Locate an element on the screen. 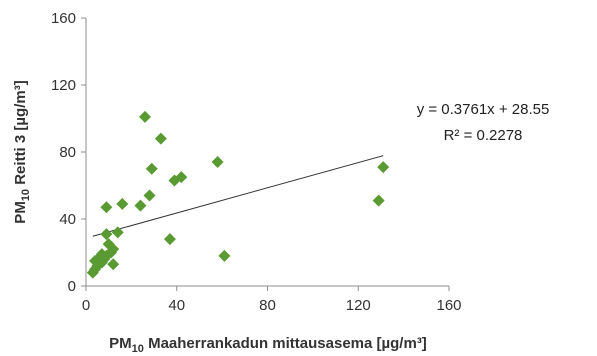 The width and height of the screenshot is (597, 356). x-tick-label: 40 is located at coordinates (176, 305).